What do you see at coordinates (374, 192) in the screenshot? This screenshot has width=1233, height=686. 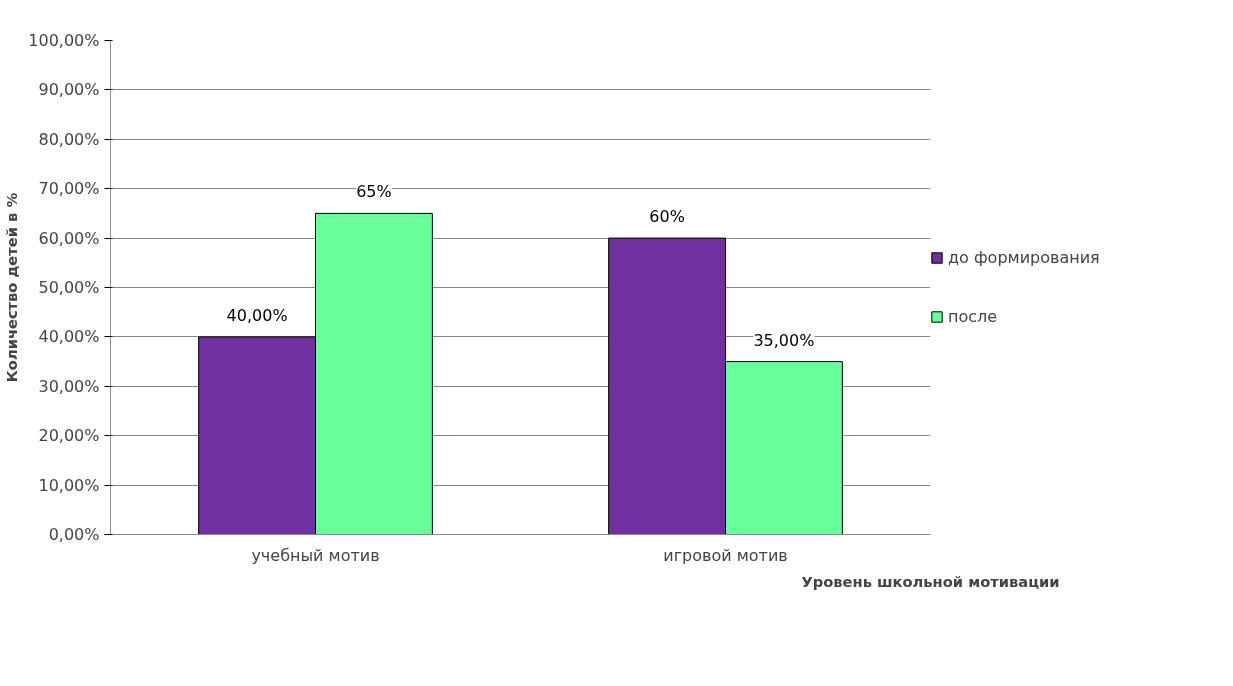 I see `data-label: 65%` at bounding box center [374, 192].